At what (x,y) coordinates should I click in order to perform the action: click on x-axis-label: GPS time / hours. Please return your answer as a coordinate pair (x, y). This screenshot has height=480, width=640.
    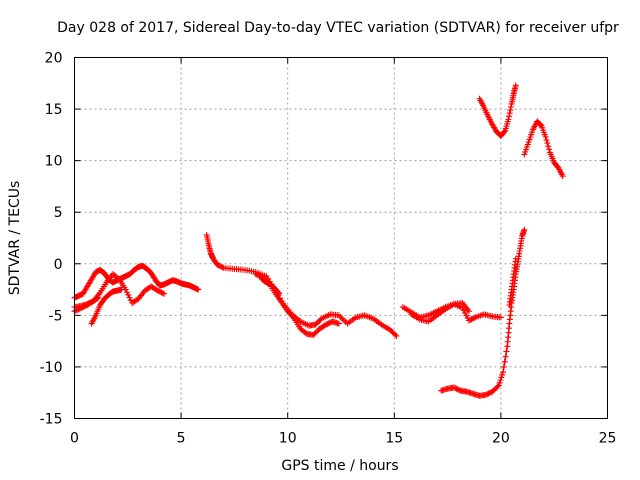
    Looking at the image, I should click on (339, 466).